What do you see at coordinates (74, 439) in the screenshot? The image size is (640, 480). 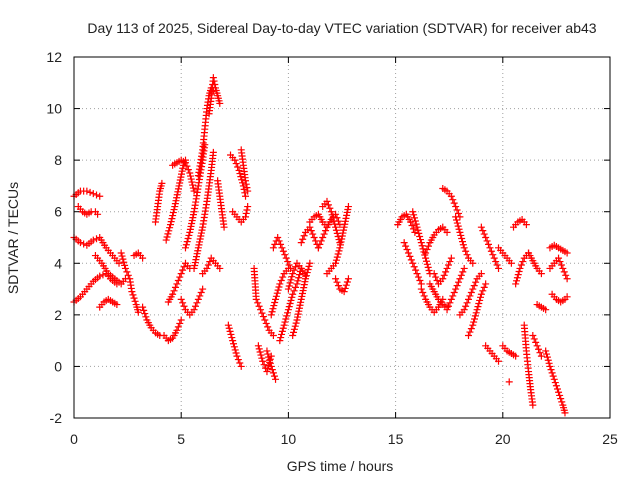 I see `x-tick-label: 0` at bounding box center [74, 439].